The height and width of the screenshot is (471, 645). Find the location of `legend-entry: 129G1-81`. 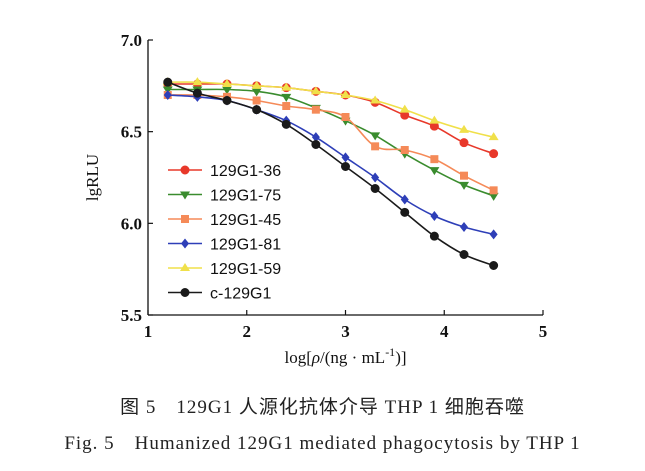

legend-entry: 129G1-81 is located at coordinates (224, 245).